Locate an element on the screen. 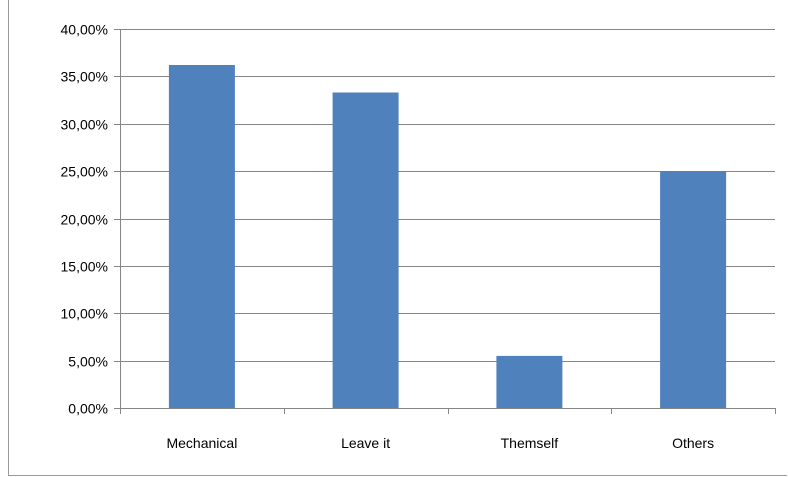  x-tick-label: Others is located at coordinates (693, 443).